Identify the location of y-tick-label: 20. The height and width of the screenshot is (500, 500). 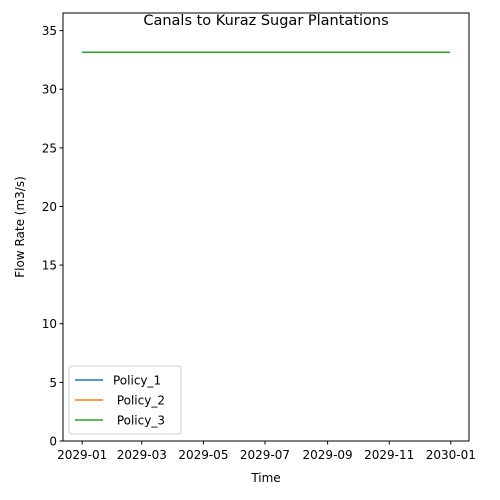
(49, 207).